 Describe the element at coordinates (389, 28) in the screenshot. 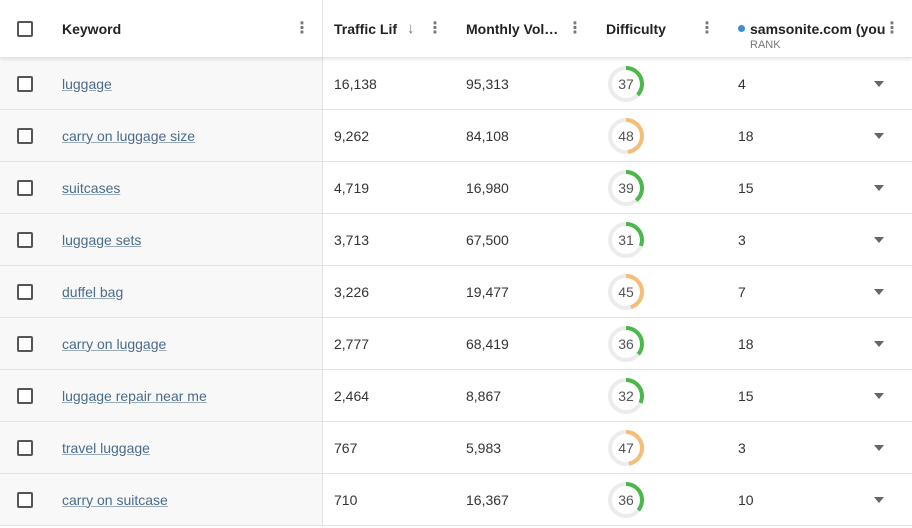

I see `header-traffic: Traffic Lif ↓ ⋮` at that location.